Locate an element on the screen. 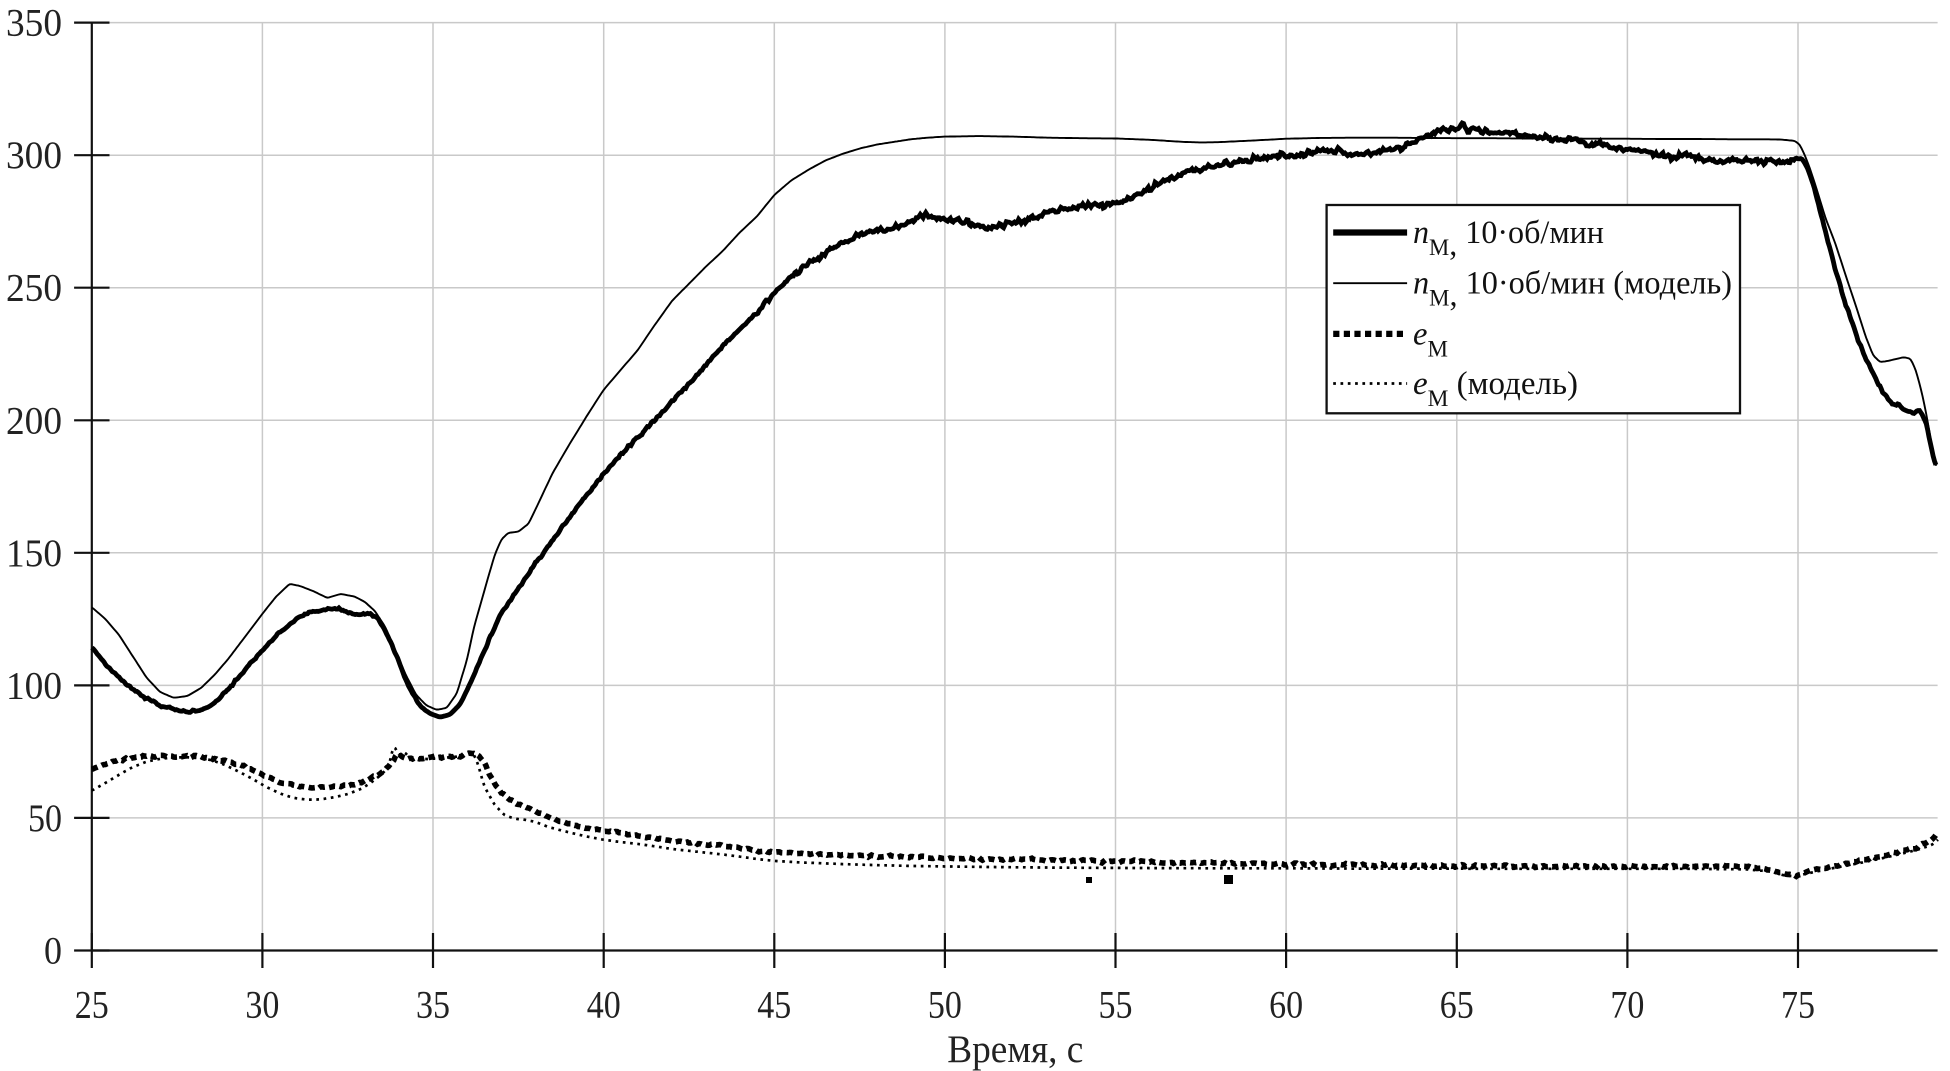 The width and height of the screenshot is (1950, 1071). svg-text: 70 is located at coordinates (1627, 1005).